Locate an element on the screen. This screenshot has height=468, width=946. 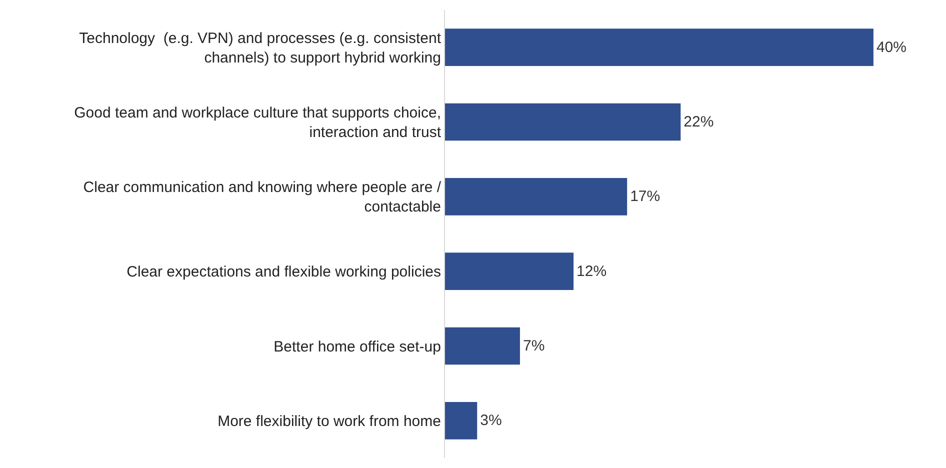
y-tick-label: More flexibility to work from home is located at coordinates (329, 421).